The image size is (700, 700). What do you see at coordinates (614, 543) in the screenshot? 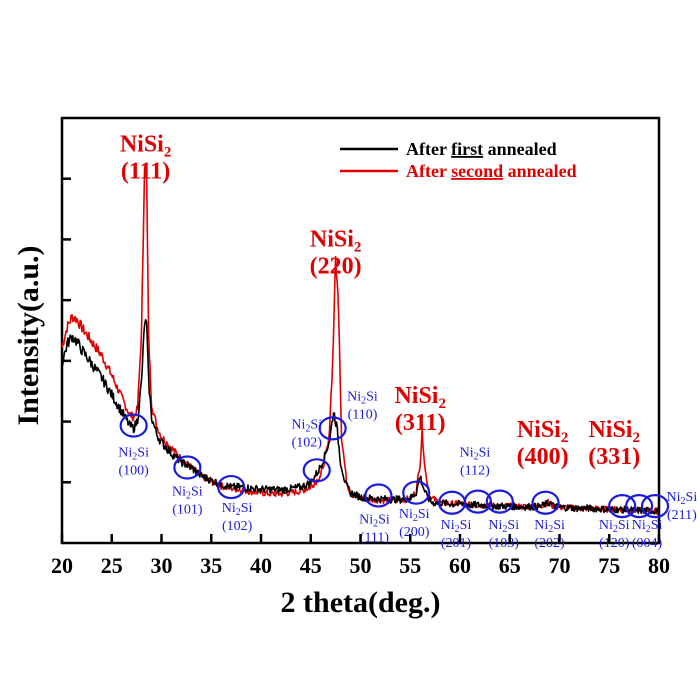
I see `ni2si-hkl-label: (120)` at bounding box center [614, 543].